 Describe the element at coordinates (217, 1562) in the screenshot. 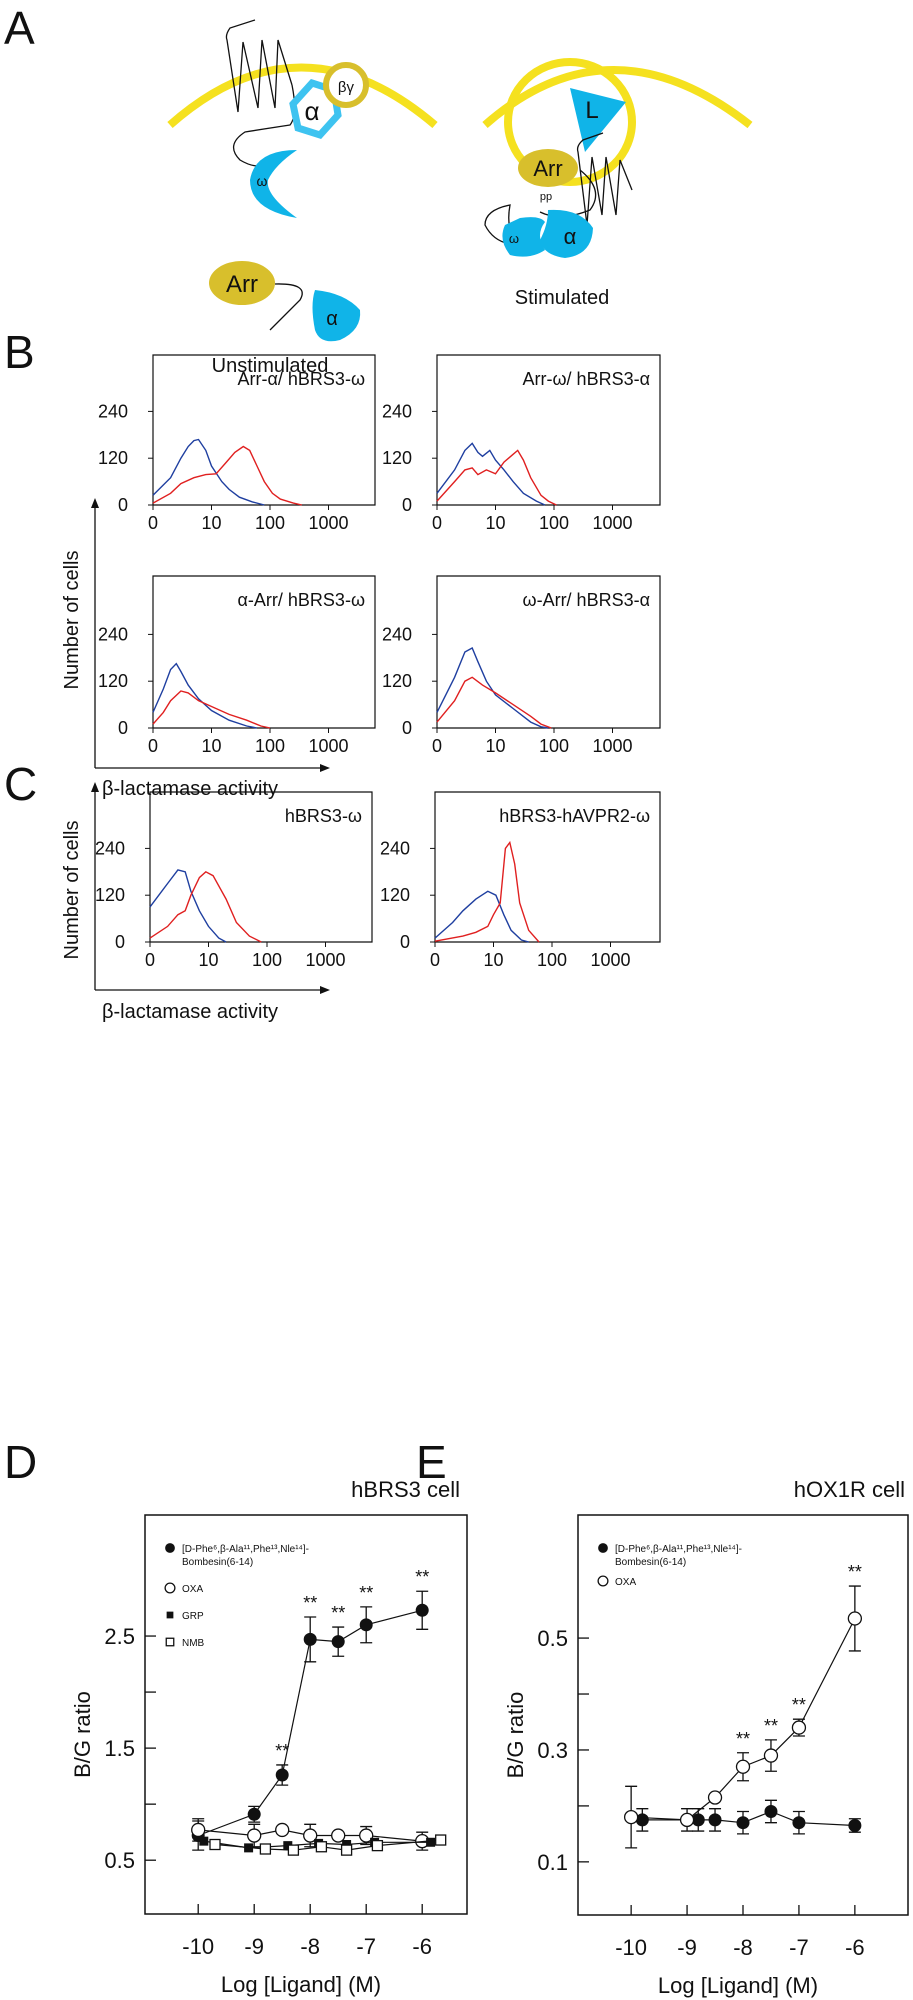

I see `legend-label: Bombesin(6-14)` at that location.